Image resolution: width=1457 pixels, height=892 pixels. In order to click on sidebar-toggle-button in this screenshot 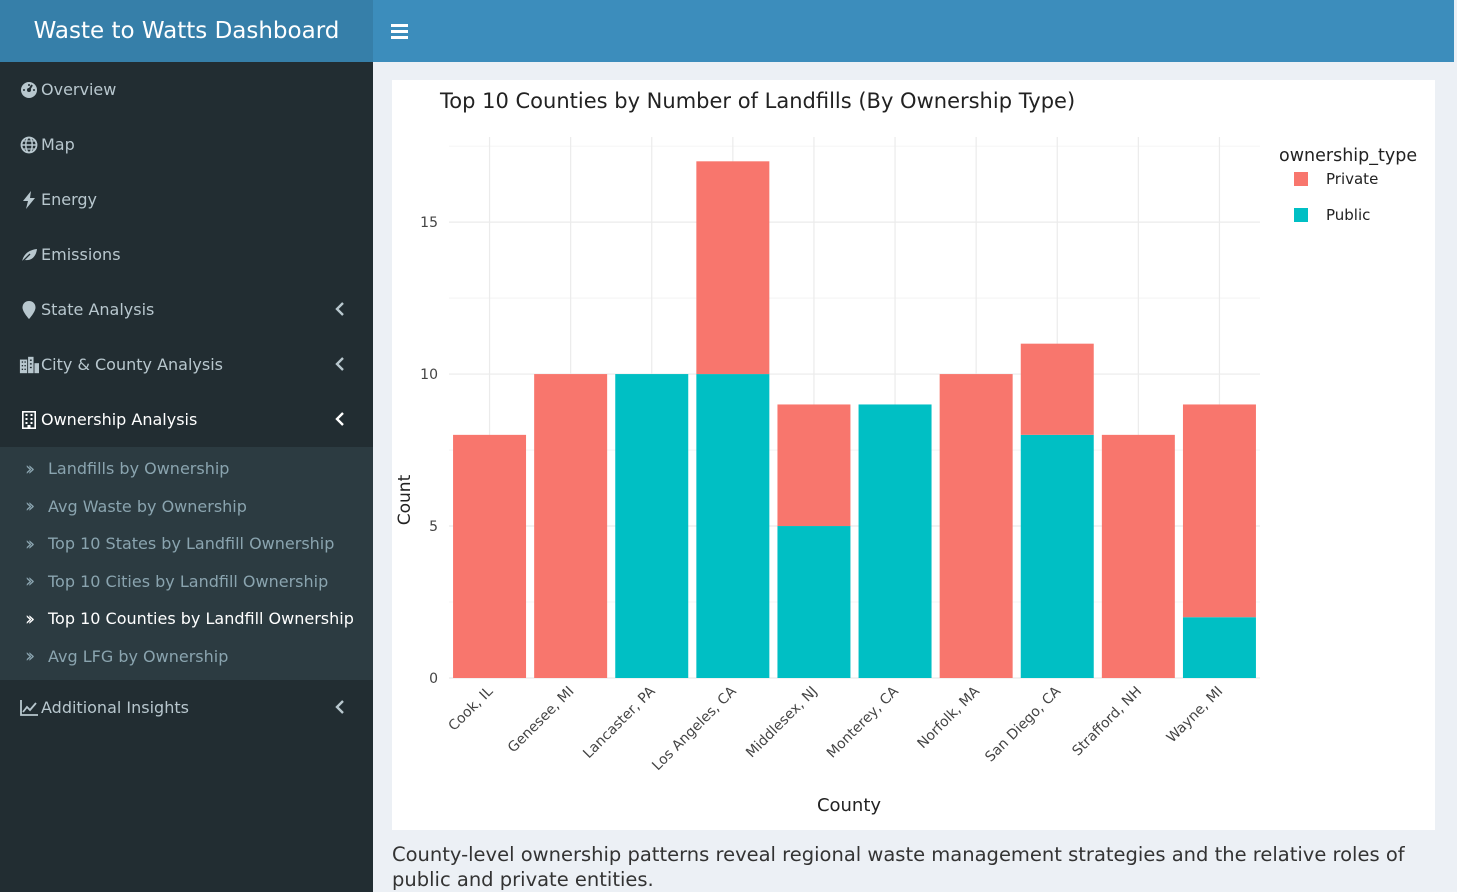, I will do `click(400, 31)`.